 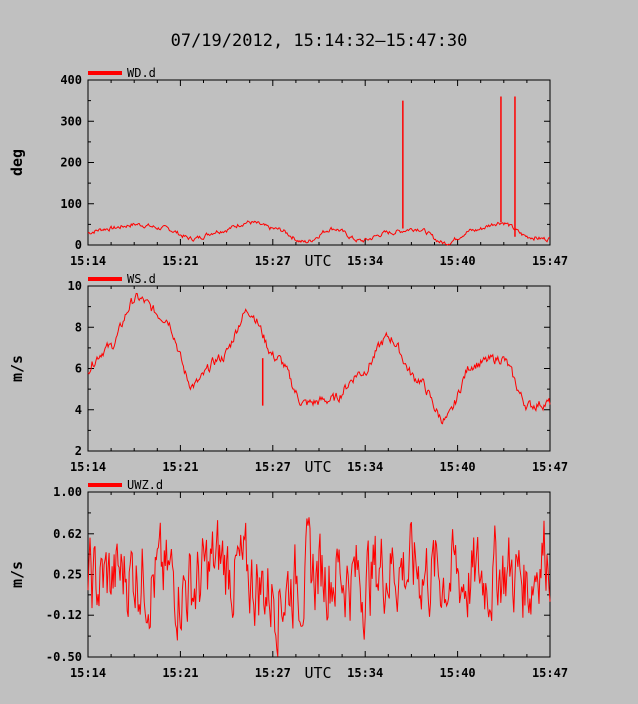 What do you see at coordinates (71, 80) in the screenshot?
I see `y-tick-label: 400` at bounding box center [71, 80].